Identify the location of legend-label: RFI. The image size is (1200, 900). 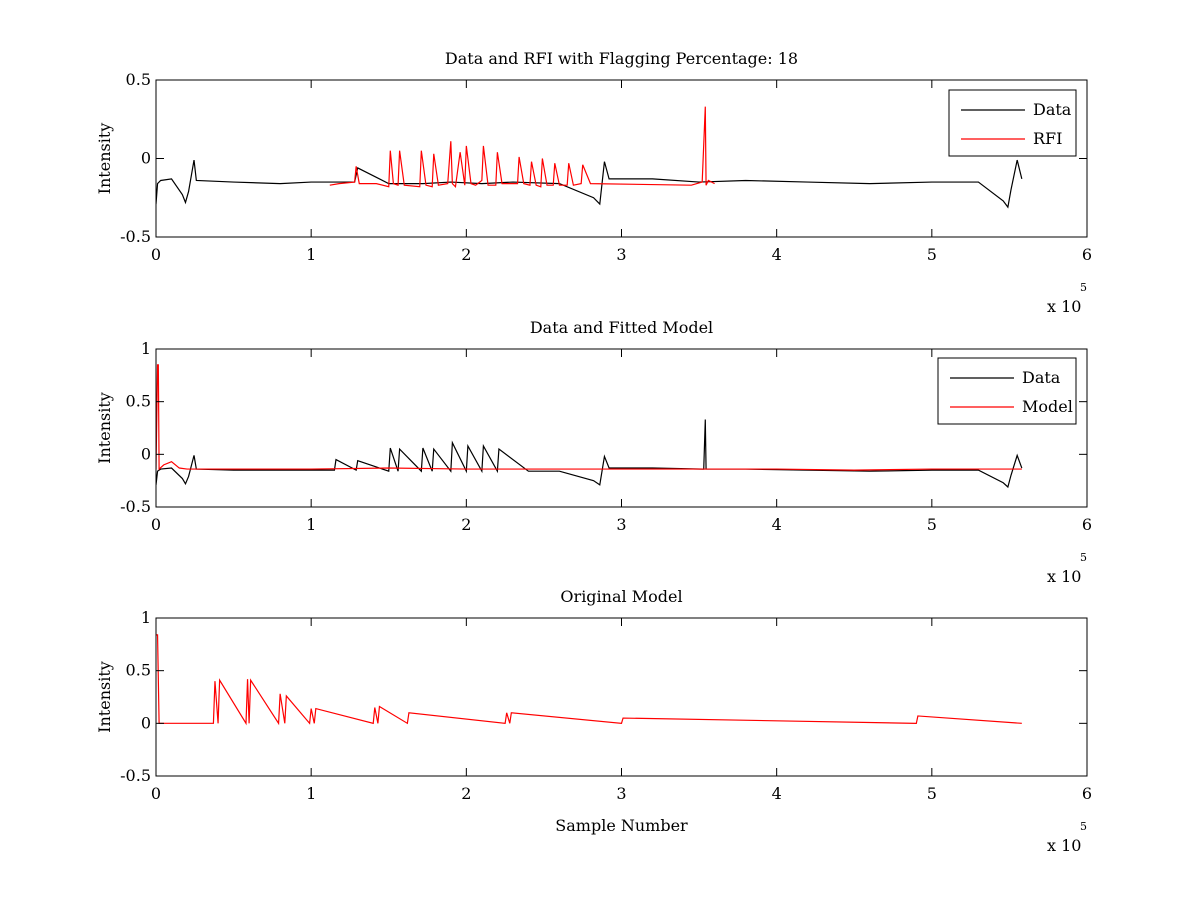
(1047, 138).